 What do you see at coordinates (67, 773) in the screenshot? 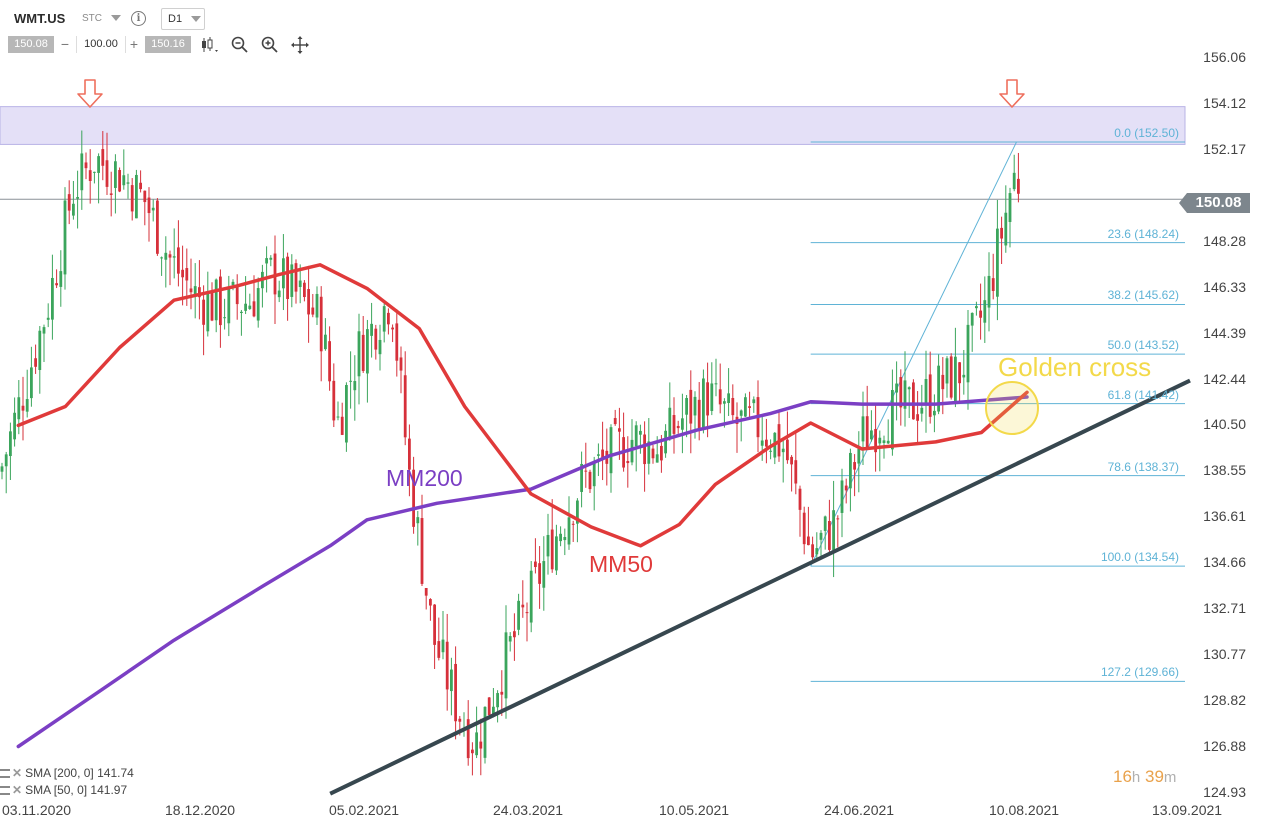
I see `sma200-legend: ✕ SMA [200, 0] 141.74` at bounding box center [67, 773].